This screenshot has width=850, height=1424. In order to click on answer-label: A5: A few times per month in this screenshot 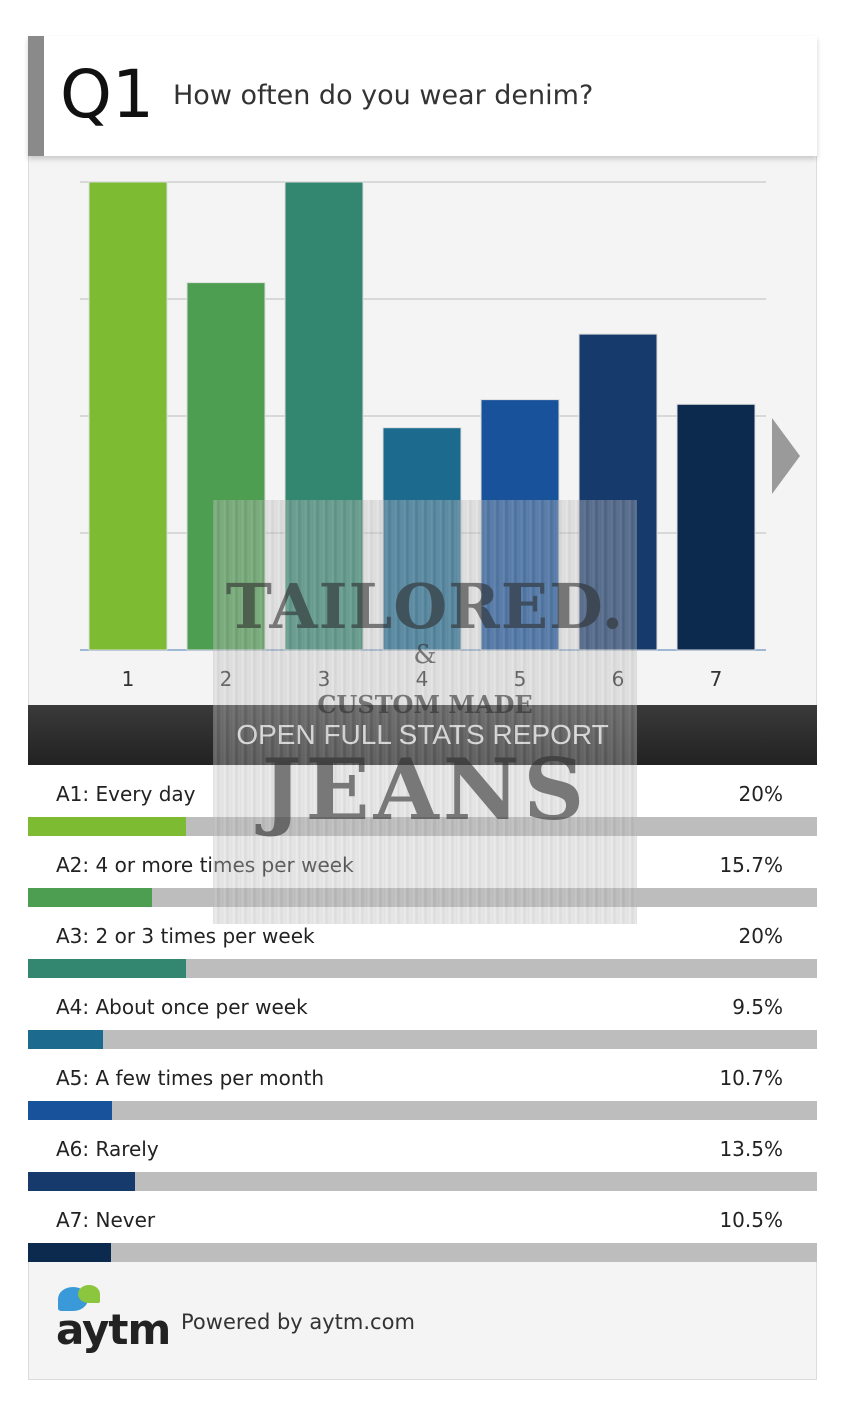, I will do `click(190, 1078)`.